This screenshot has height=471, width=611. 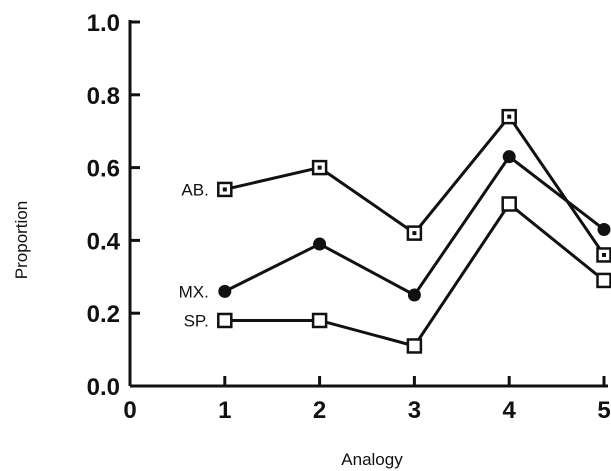 I want to click on y-tick-label: 1.0, so click(x=103, y=23).